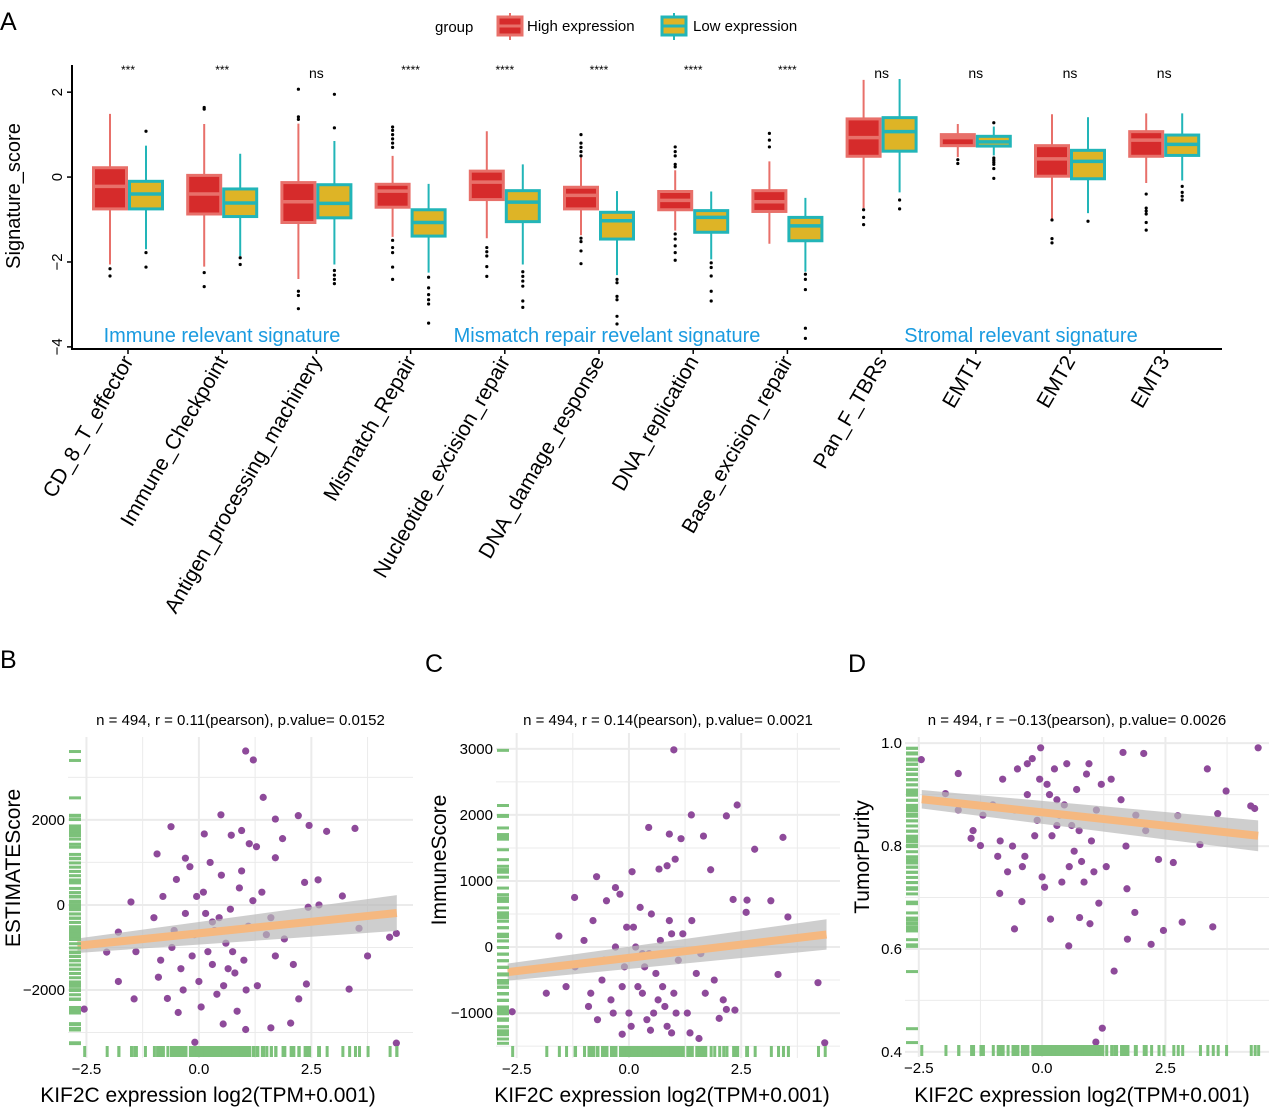 This screenshot has height=1109, width=1269. What do you see at coordinates (222, 336) in the screenshot?
I see `group-label: Immune relevant signature` at bounding box center [222, 336].